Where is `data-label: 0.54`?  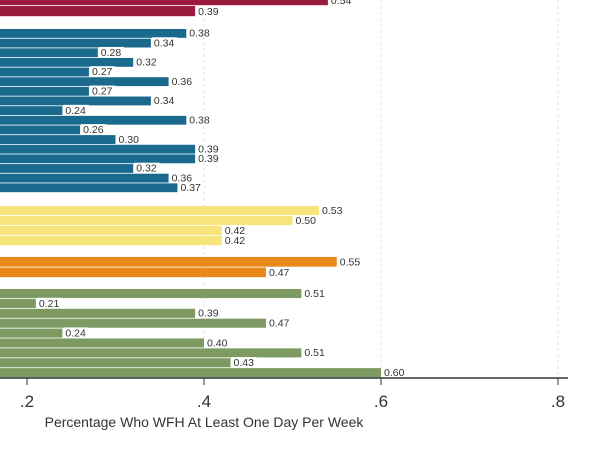
data-label: 0.54 is located at coordinates (341, 3).